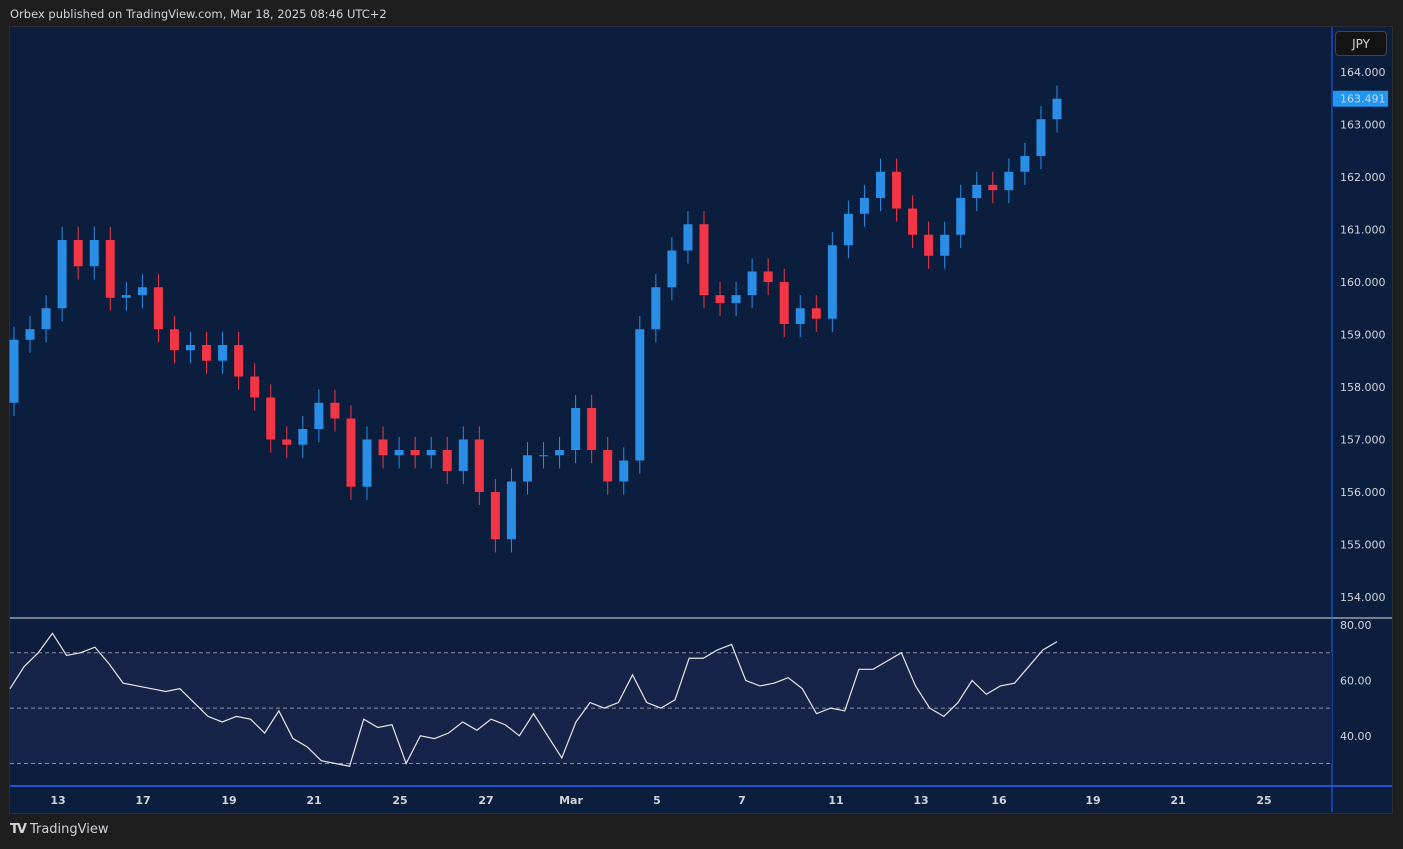  I want to click on tv-logo-icon: TV, so click(18, 829).